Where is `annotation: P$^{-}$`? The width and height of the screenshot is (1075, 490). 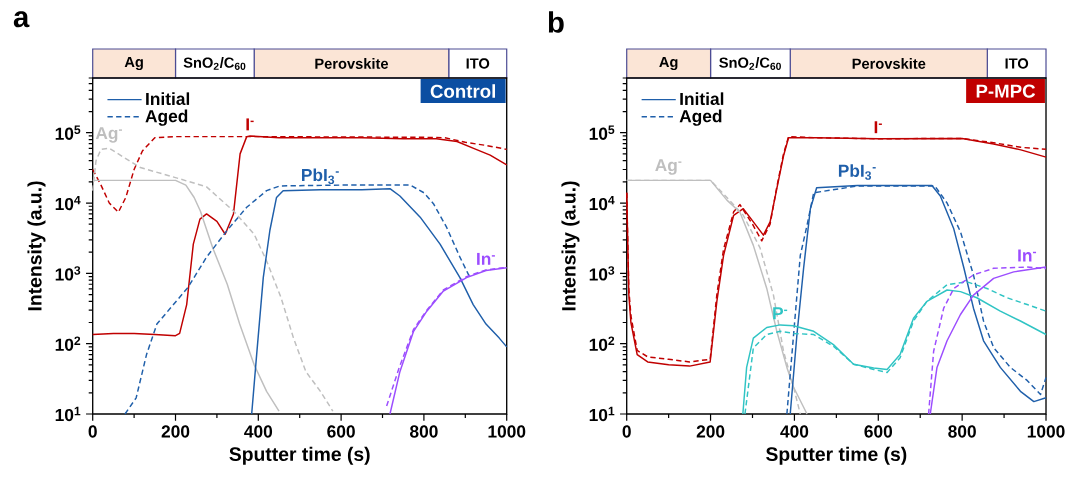 annotation: P$^{-}$ is located at coordinates (780, 313).